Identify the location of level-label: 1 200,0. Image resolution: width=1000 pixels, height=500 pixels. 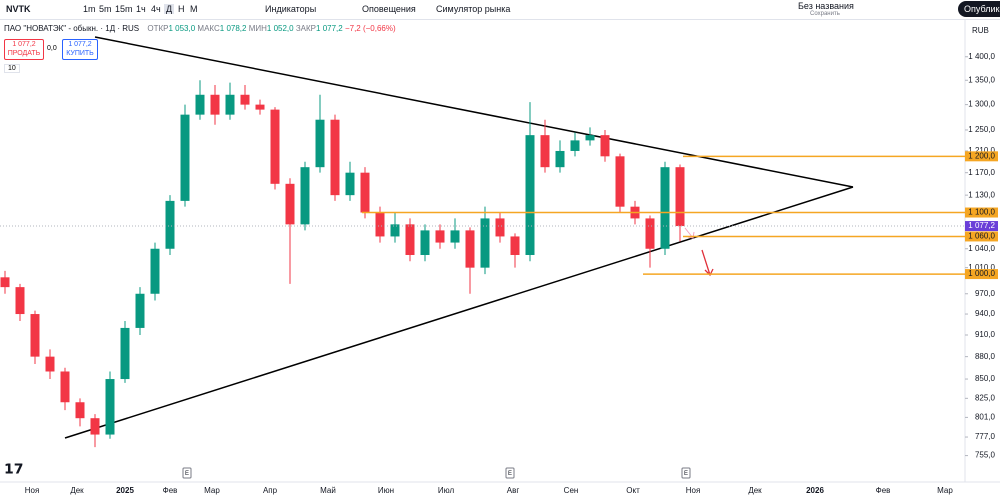
(981, 155).